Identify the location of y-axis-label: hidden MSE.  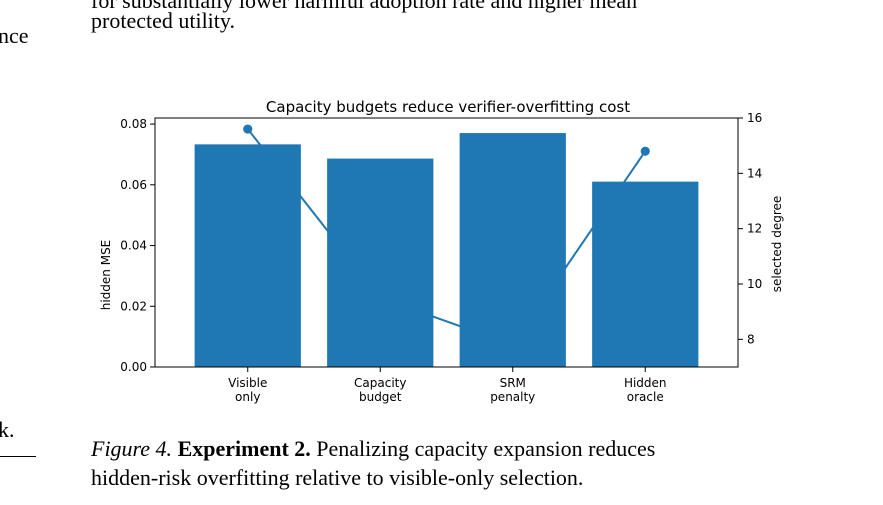
(106, 275).